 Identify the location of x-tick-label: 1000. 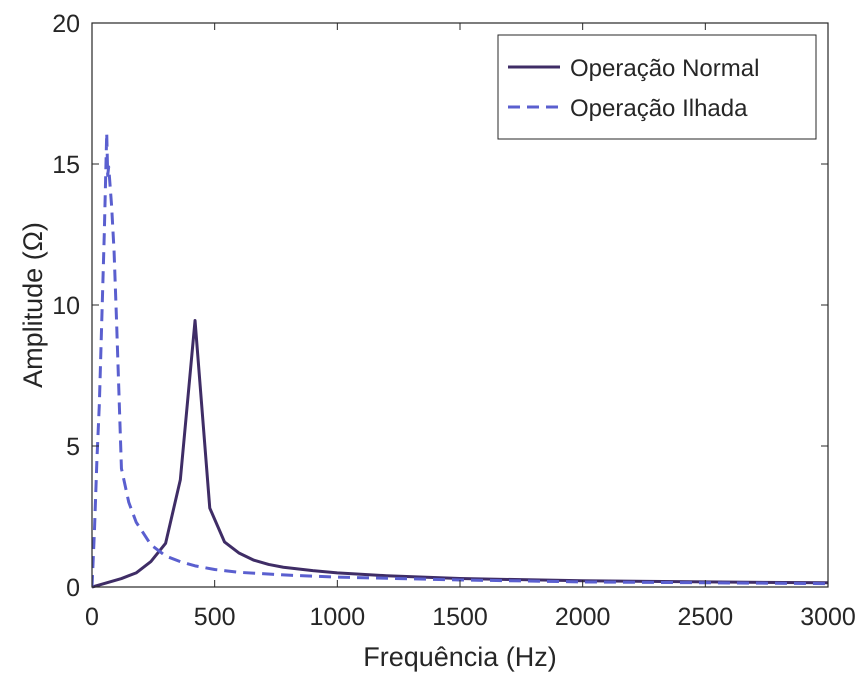
(338, 617).